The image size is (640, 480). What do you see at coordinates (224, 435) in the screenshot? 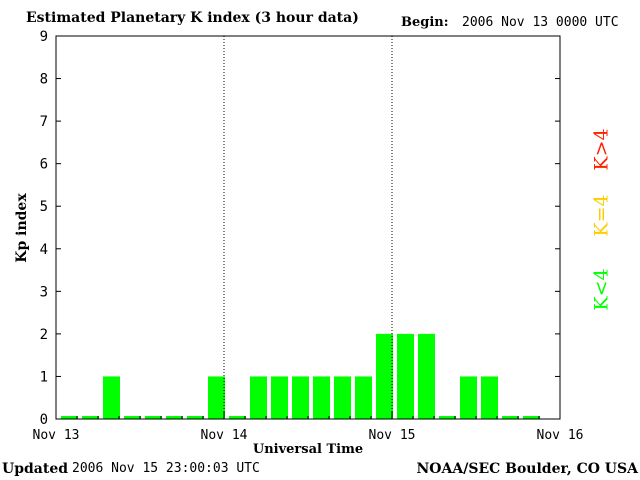
I see `x-tick-label: Nov 14` at bounding box center [224, 435].